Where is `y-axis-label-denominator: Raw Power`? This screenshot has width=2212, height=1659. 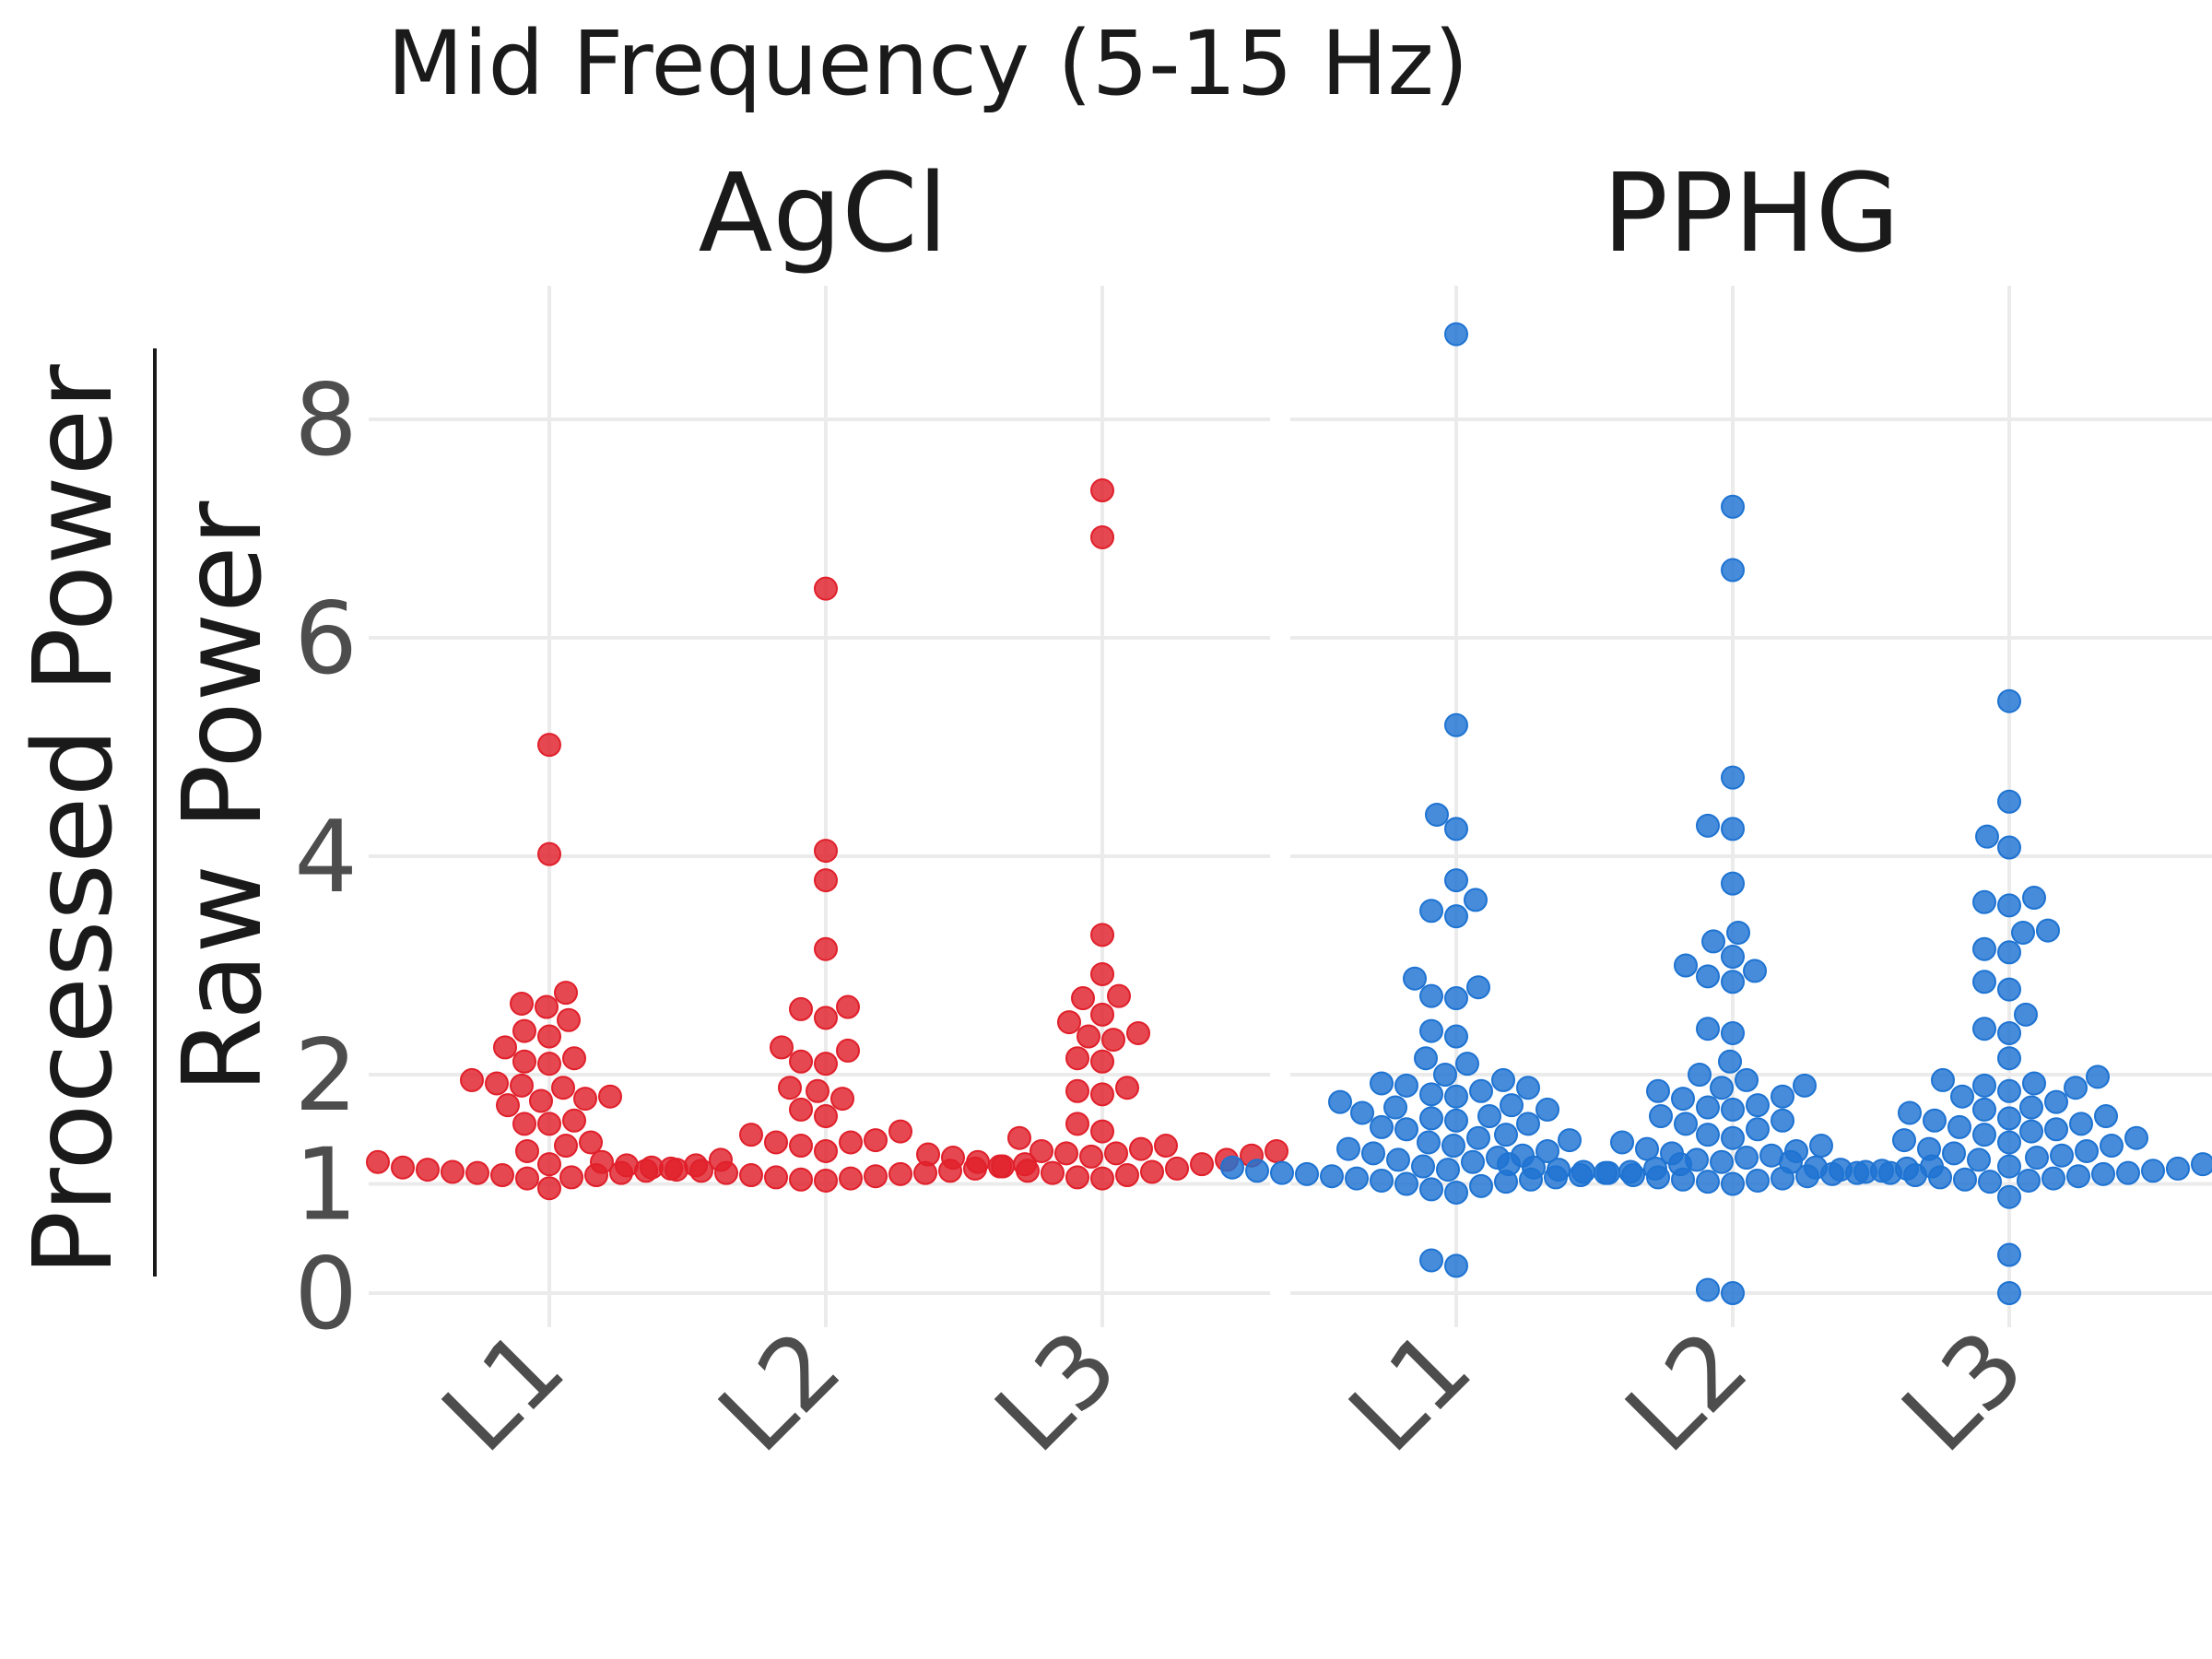
y-axis-label-denominator: Raw Power is located at coordinates (222, 796).